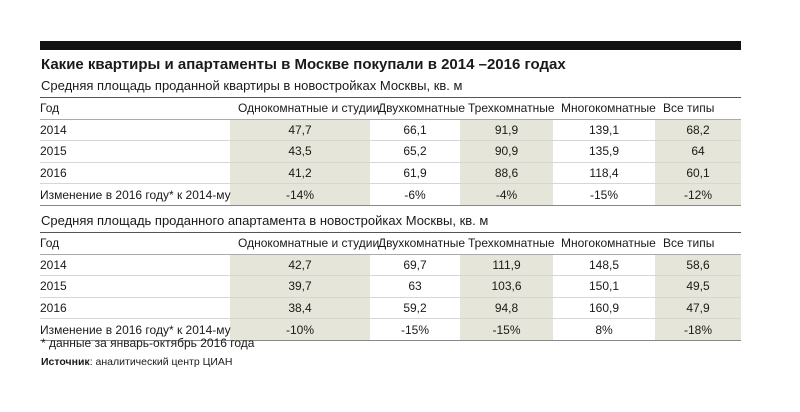 This screenshot has width=800, height=412. I want to click on cell-value: 111,9, so click(506, 265).